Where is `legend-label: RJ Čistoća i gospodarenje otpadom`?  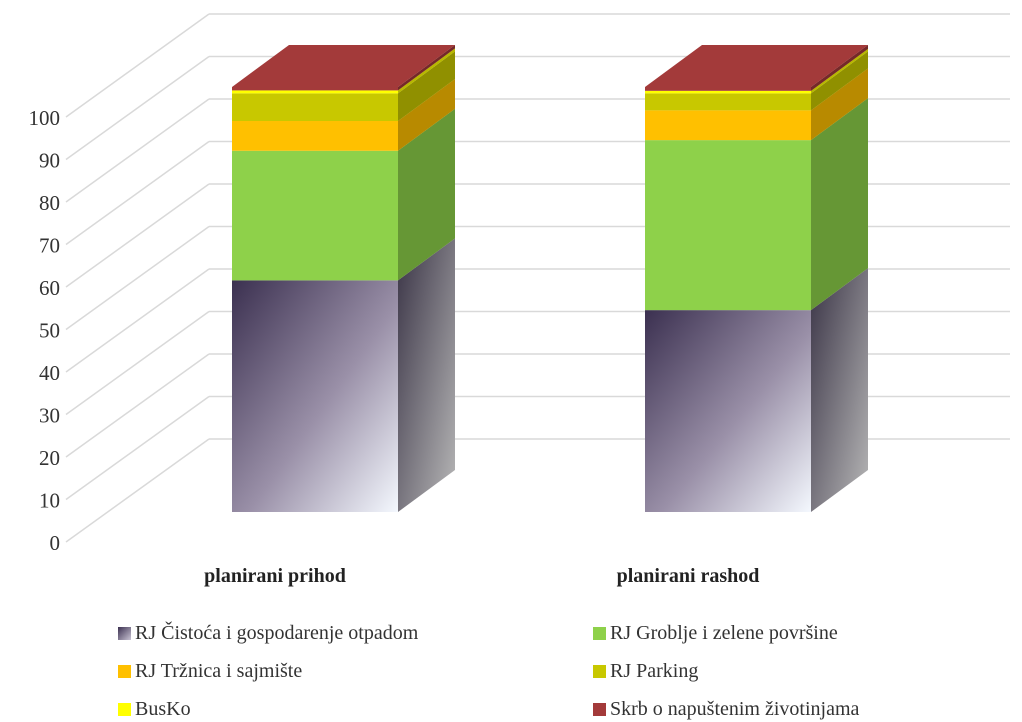
legend-label: RJ Čistoća i gospodarenje otpadom is located at coordinates (277, 633).